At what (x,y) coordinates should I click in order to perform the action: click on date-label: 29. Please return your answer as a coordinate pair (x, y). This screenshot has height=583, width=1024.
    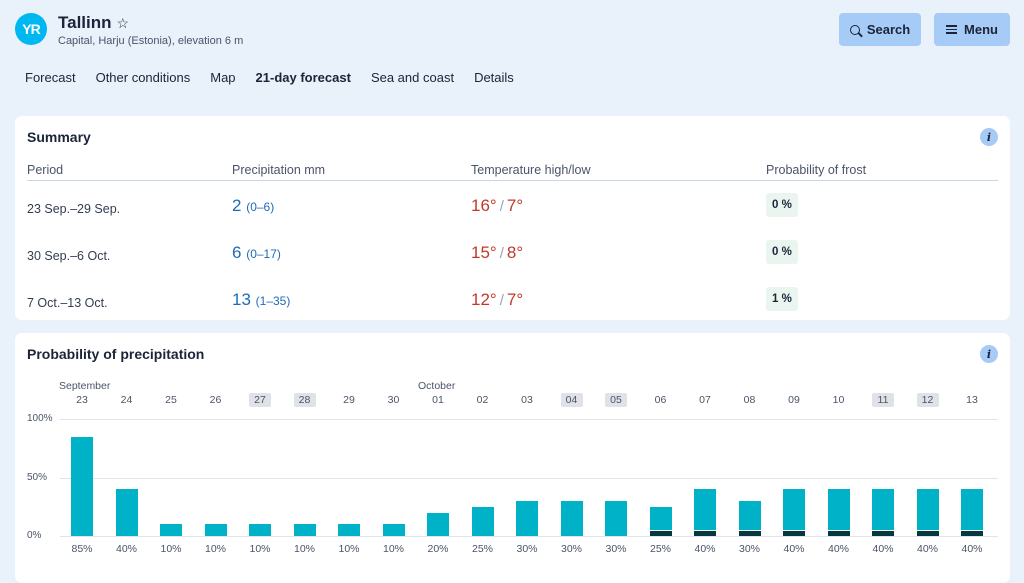
    Looking at the image, I should click on (349, 400).